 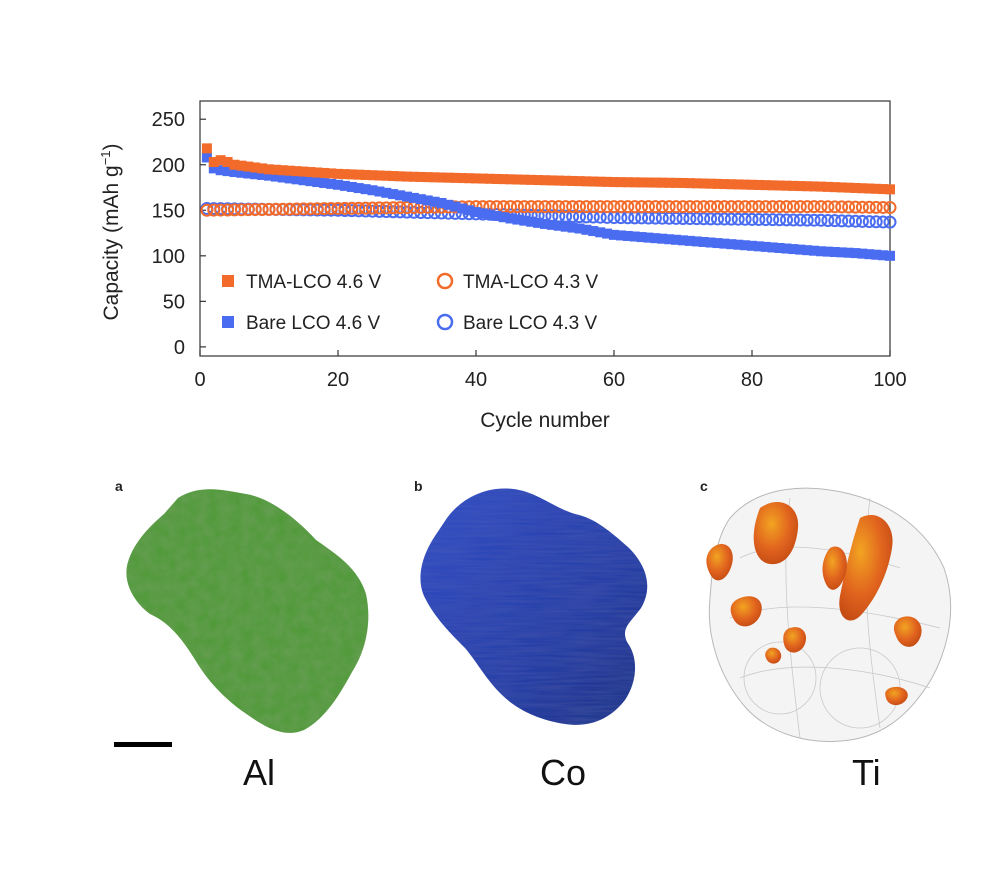 I want to click on panel-b-letter: b, so click(x=418, y=486).